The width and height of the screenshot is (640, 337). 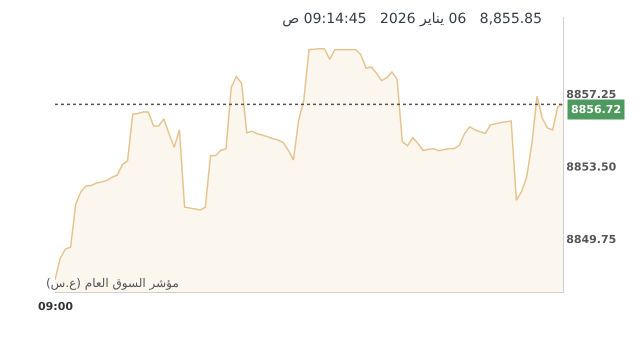 I want to click on series-label: مؤشر السوق العام (ع.س), so click(x=112, y=283).